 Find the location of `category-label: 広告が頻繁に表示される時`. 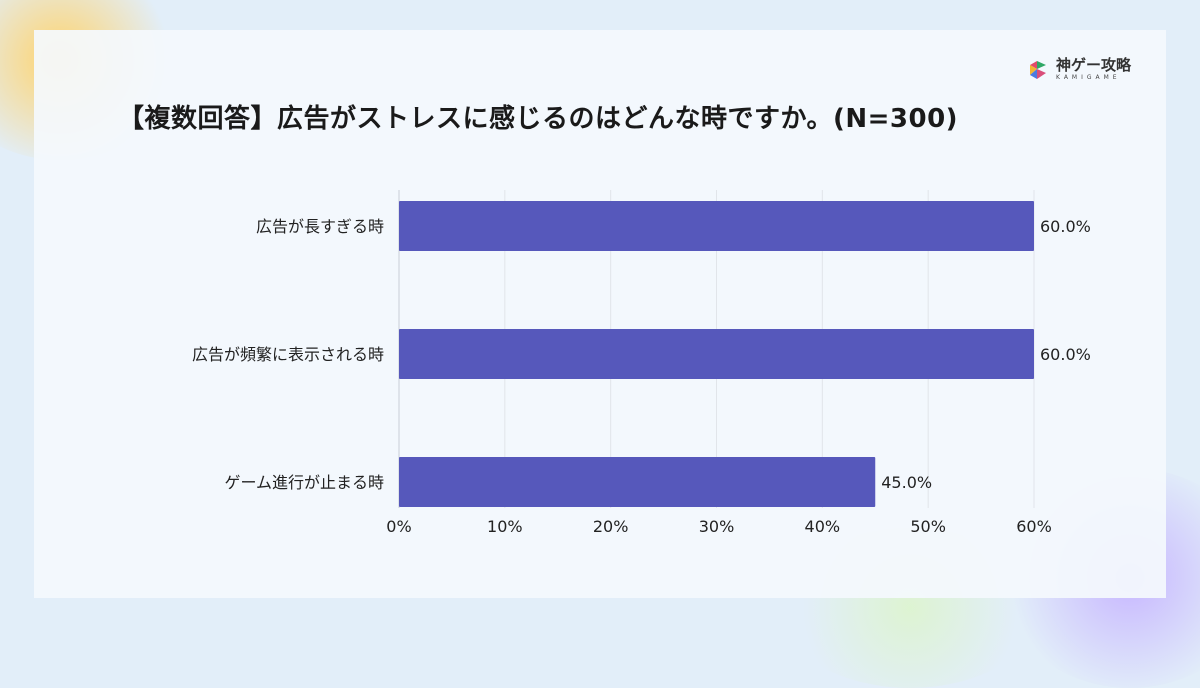

category-label: 広告が頻繁に表示される時 is located at coordinates (288, 354).